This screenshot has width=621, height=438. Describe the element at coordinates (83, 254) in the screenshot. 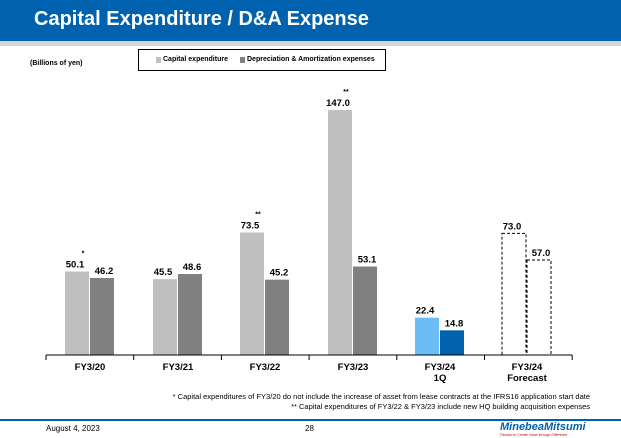

I see `footnote-mark: *` at that location.